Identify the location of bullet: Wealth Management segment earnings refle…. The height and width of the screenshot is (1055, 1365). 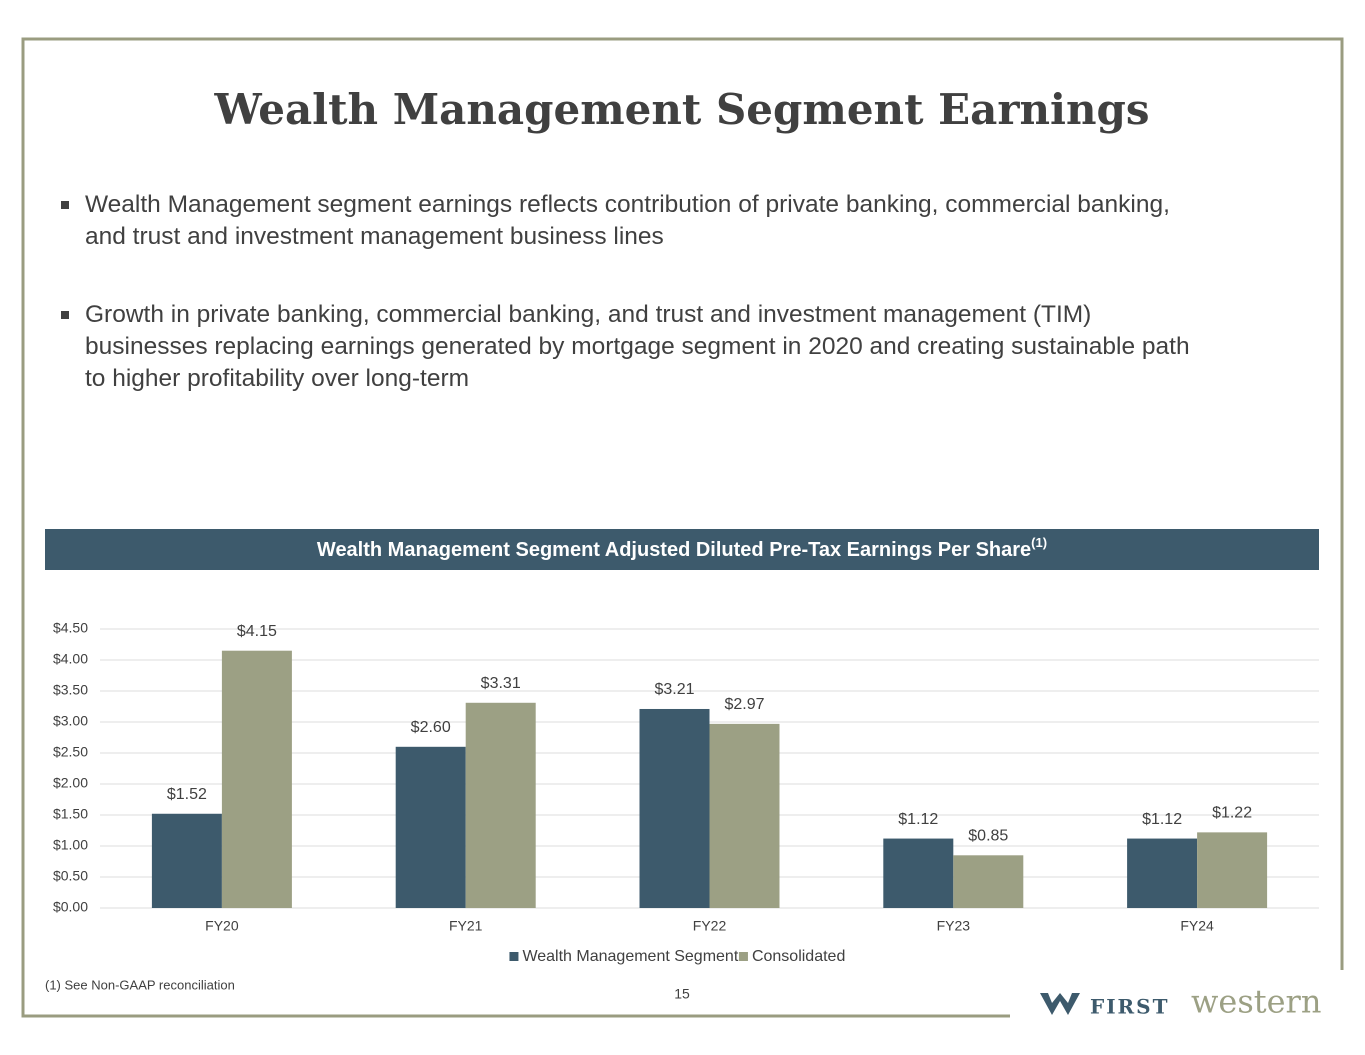
(627, 220).